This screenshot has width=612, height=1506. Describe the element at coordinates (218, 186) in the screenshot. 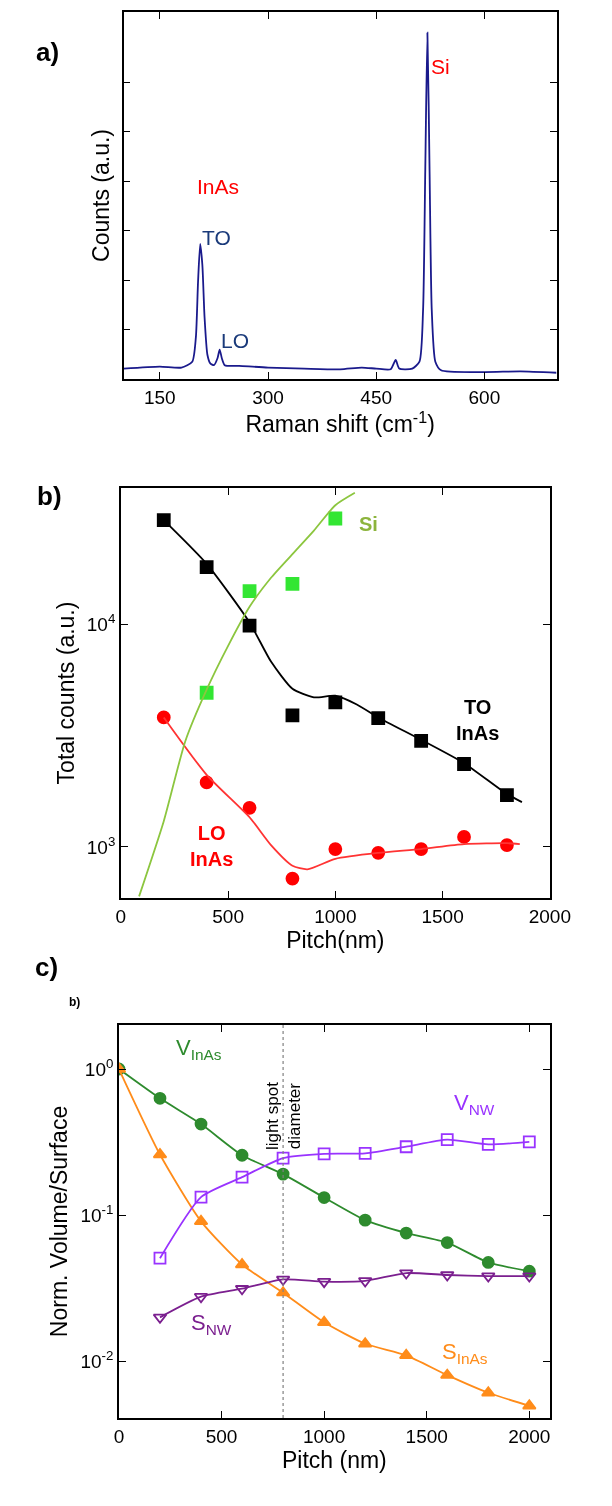

I see `annotation: InAs` at that location.